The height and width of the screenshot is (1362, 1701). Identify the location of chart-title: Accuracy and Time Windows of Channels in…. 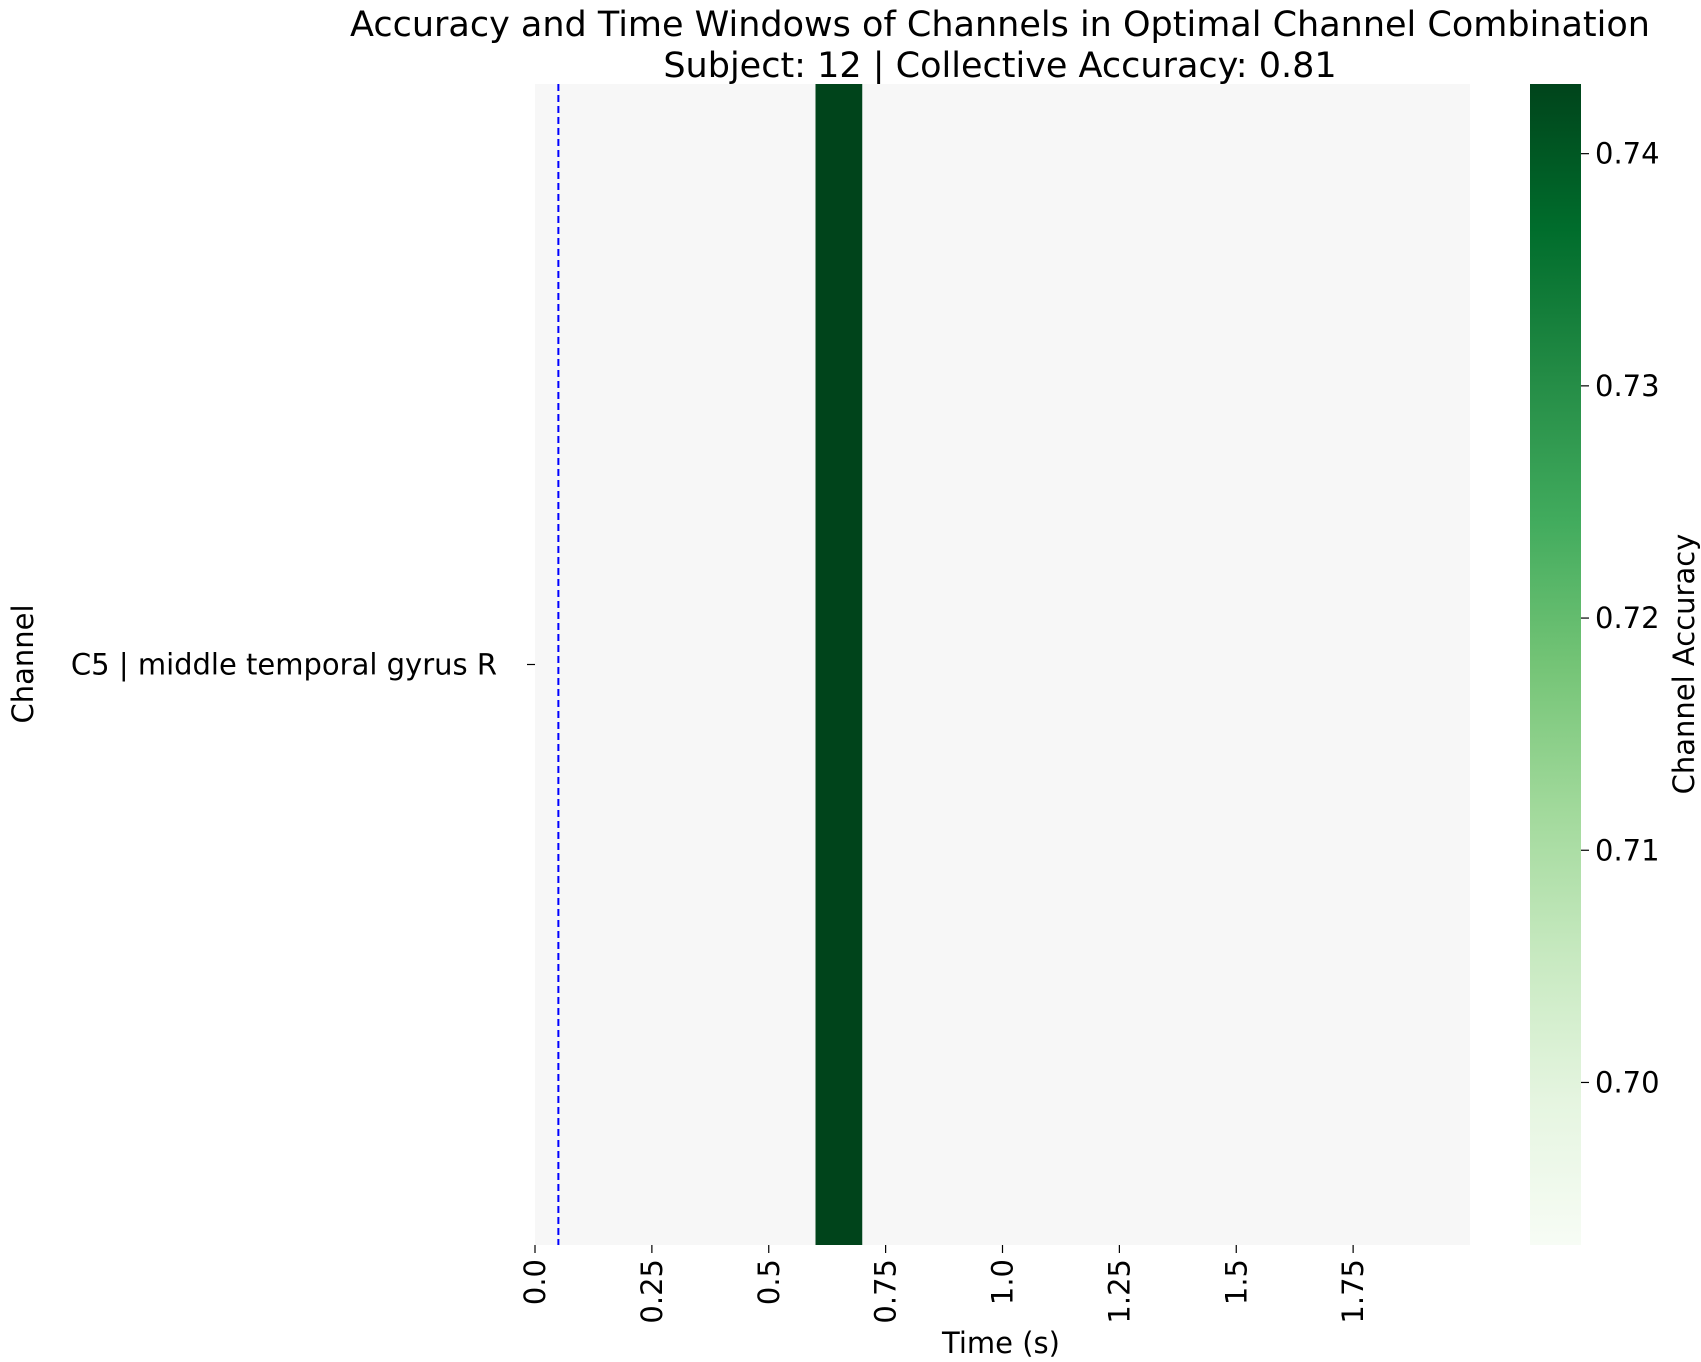
(1000, 25).